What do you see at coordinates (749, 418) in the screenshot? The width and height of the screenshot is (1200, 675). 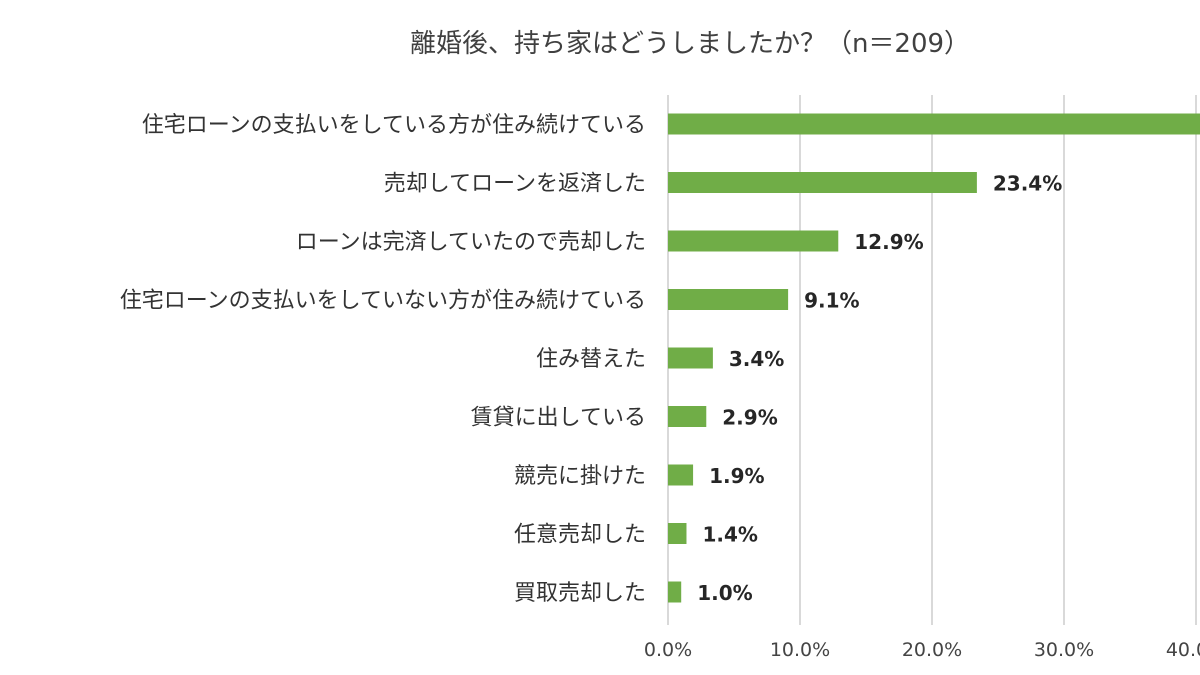 I see `value-label: 2.9%` at bounding box center [749, 418].